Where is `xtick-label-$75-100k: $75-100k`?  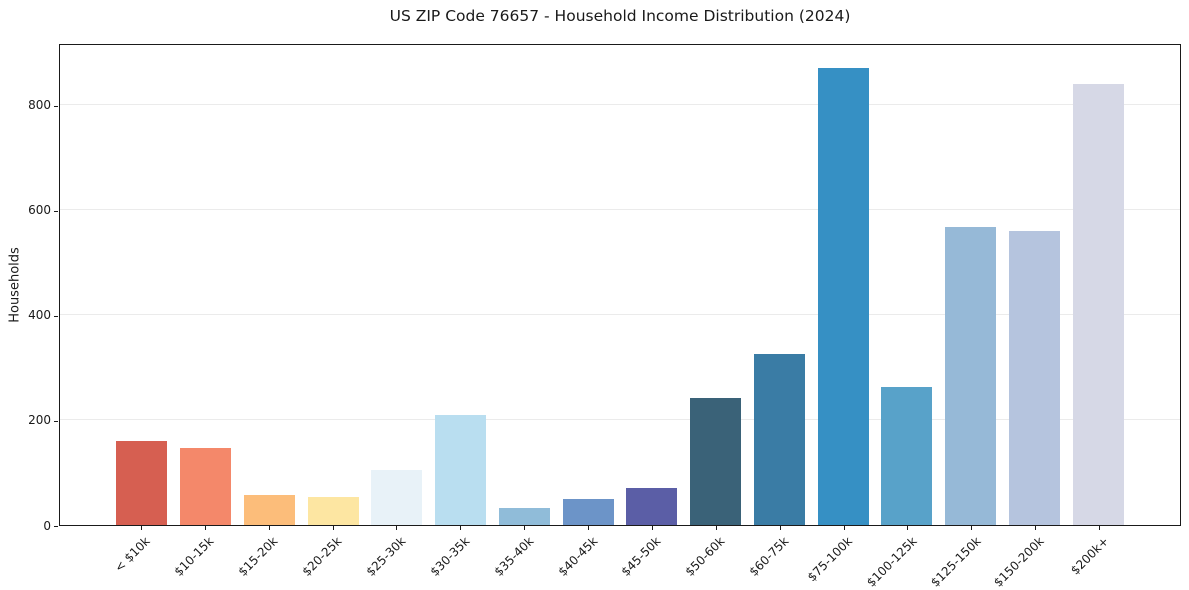 xtick-label-$75-100k: $75-100k is located at coordinates (830, 559).